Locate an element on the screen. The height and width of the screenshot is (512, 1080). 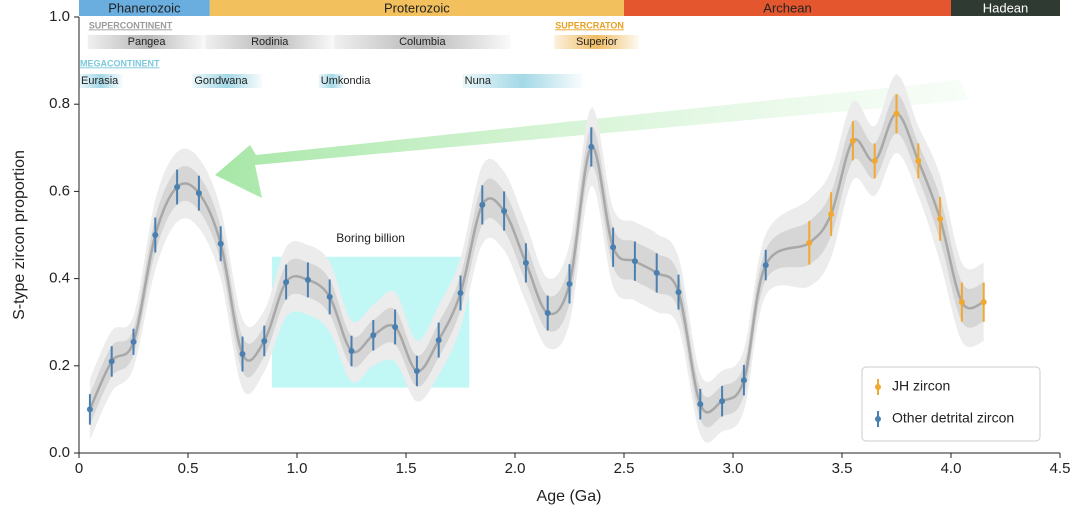
eon-label: Phanerozoic is located at coordinates (144, 7).